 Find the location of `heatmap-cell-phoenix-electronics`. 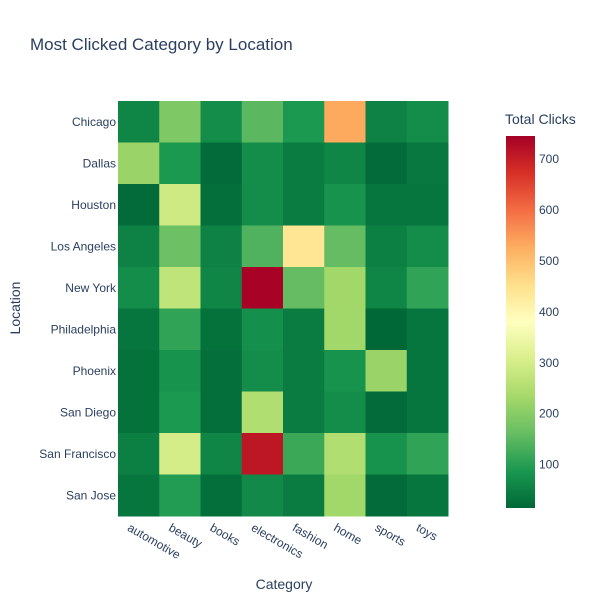

heatmap-cell-phoenix-electronics is located at coordinates (262, 371).